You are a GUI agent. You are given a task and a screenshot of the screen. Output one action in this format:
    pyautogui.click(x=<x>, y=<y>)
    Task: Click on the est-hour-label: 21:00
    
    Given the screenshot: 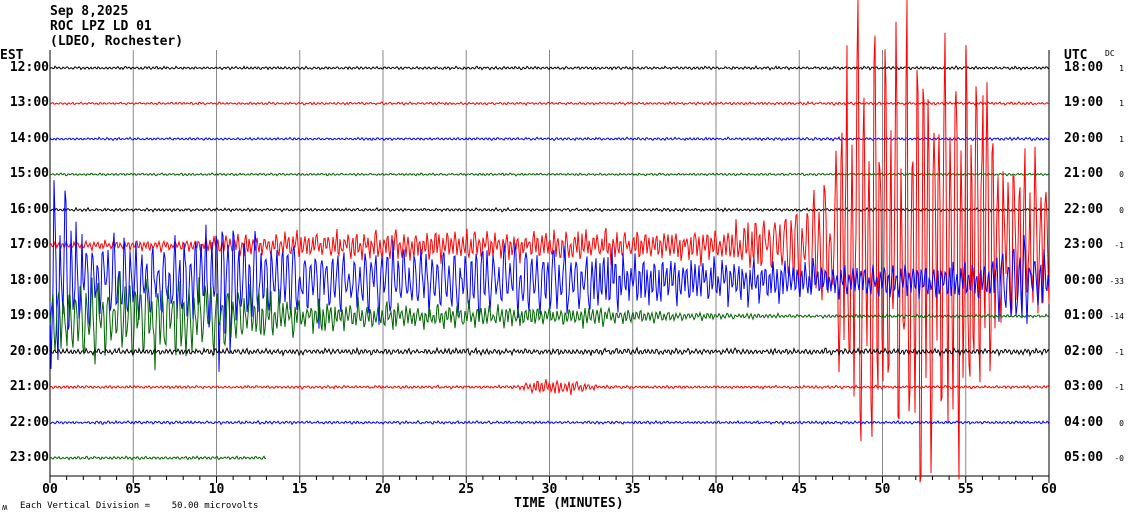 What is the action you would take?
    pyautogui.click(x=29, y=387)
    